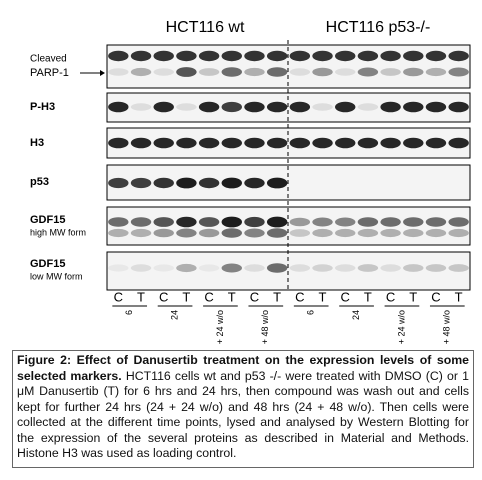  I want to click on row-label: P-H3, so click(42, 107).